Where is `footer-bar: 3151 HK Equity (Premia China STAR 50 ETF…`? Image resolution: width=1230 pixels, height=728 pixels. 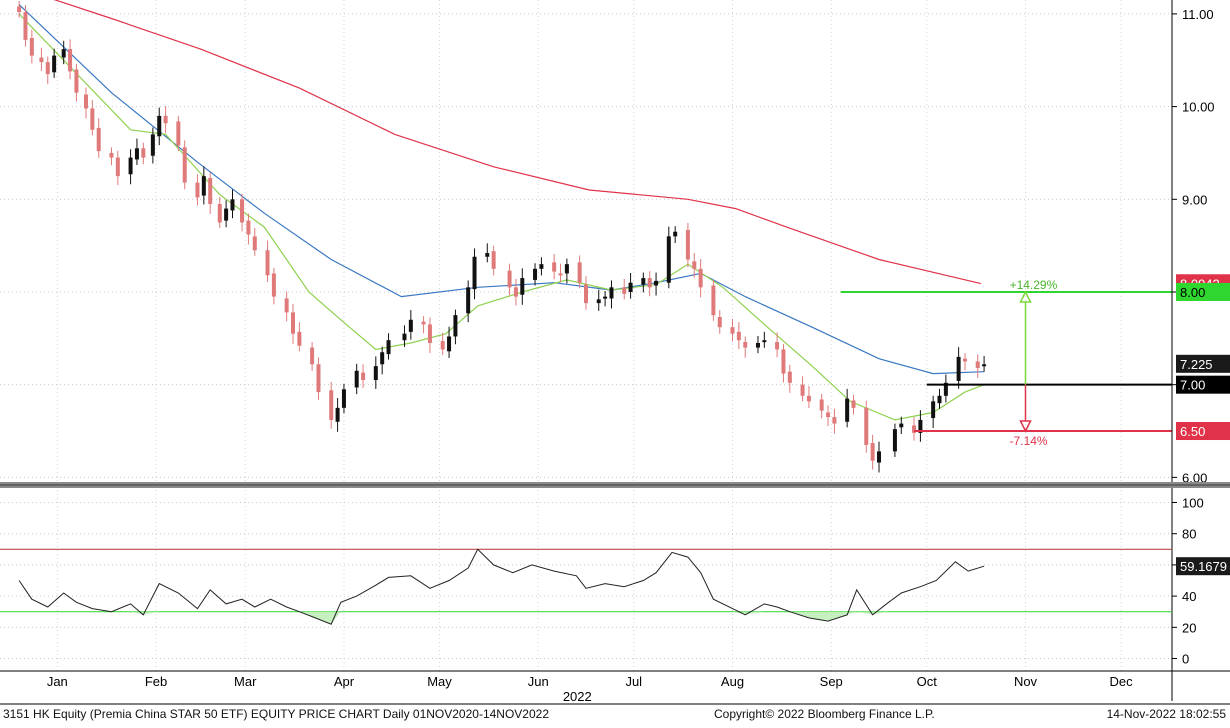
footer-bar: 3151 HK Equity (Premia China STAR 50 ETF… is located at coordinates (615, 713).